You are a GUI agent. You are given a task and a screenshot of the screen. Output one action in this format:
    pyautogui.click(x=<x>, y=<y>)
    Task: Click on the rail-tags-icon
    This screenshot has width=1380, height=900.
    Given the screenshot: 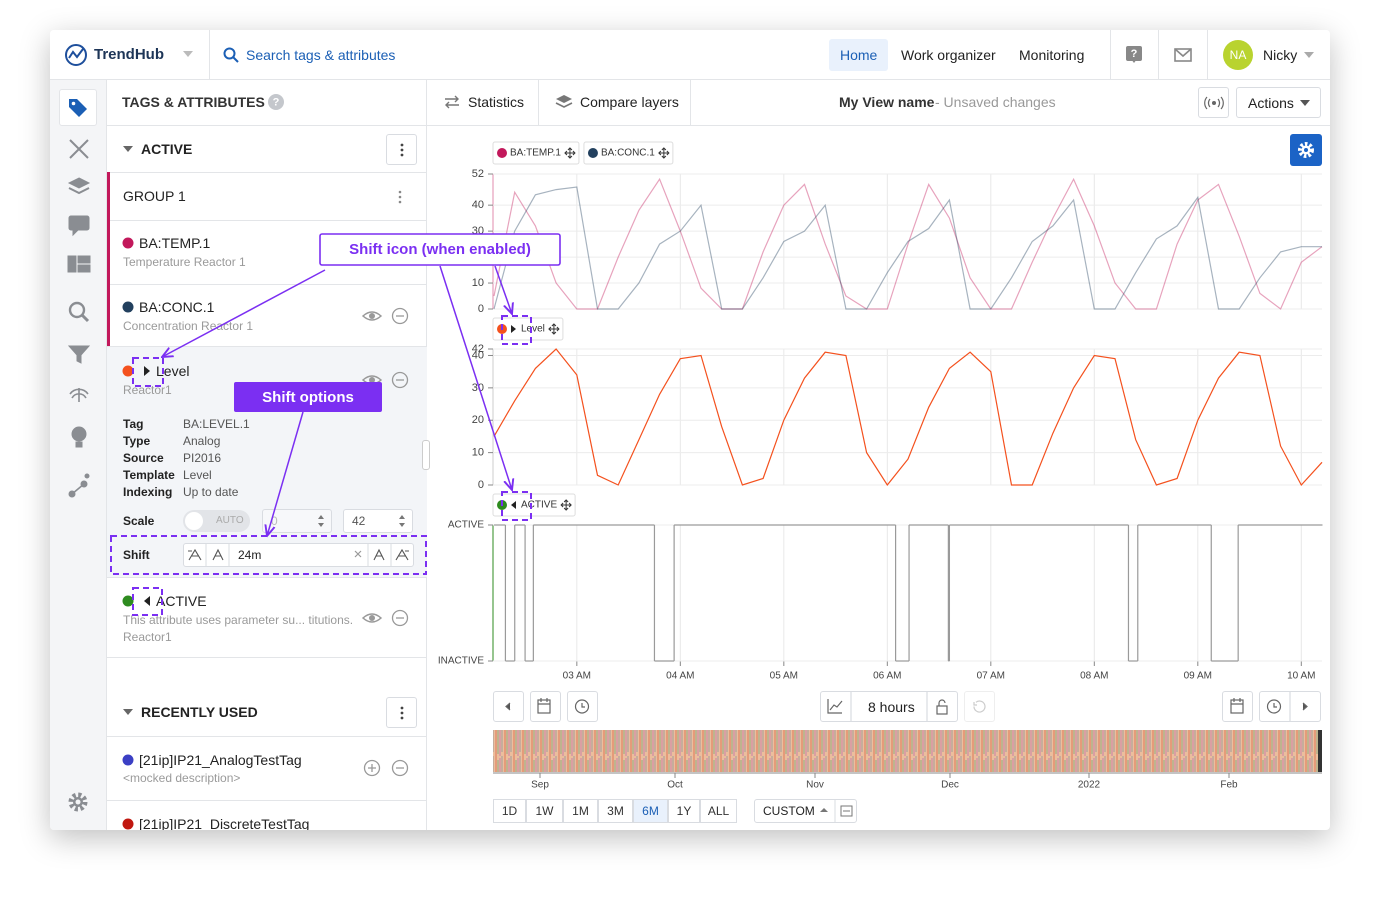 What is the action you would take?
    pyautogui.click(x=78, y=108)
    